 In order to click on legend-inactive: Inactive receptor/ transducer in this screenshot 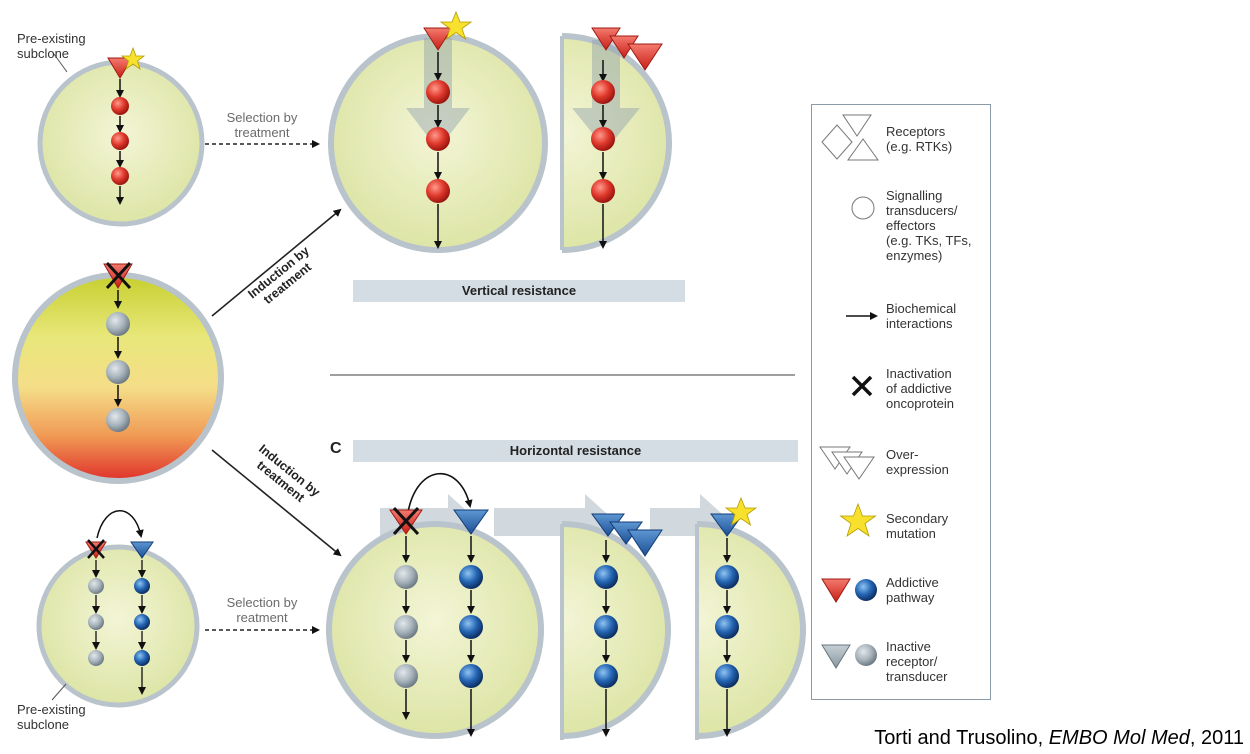, I will do `click(917, 661)`.